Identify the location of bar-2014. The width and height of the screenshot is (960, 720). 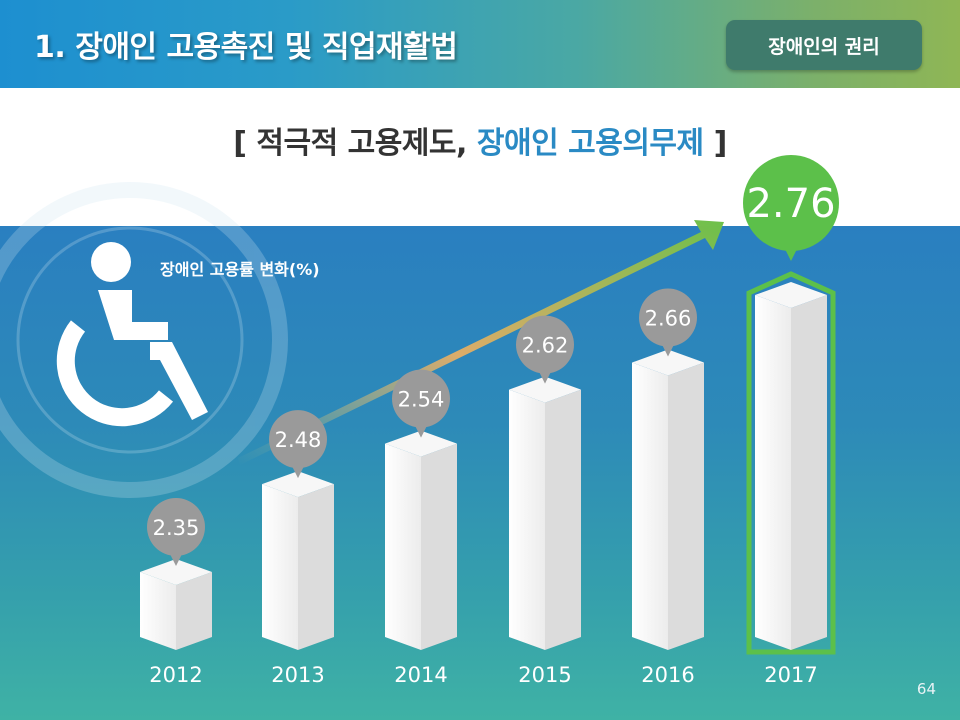
(421, 540).